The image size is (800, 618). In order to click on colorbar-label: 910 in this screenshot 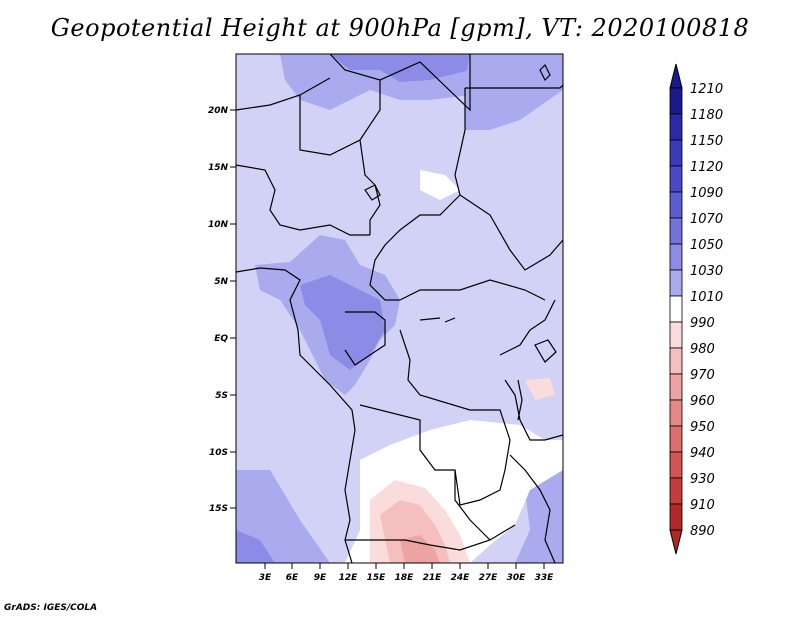, I will do `click(702, 505)`.